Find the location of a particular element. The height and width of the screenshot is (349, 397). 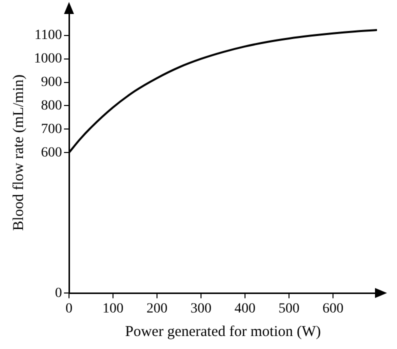

x-tick-label: 0 is located at coordinates (69, 308).